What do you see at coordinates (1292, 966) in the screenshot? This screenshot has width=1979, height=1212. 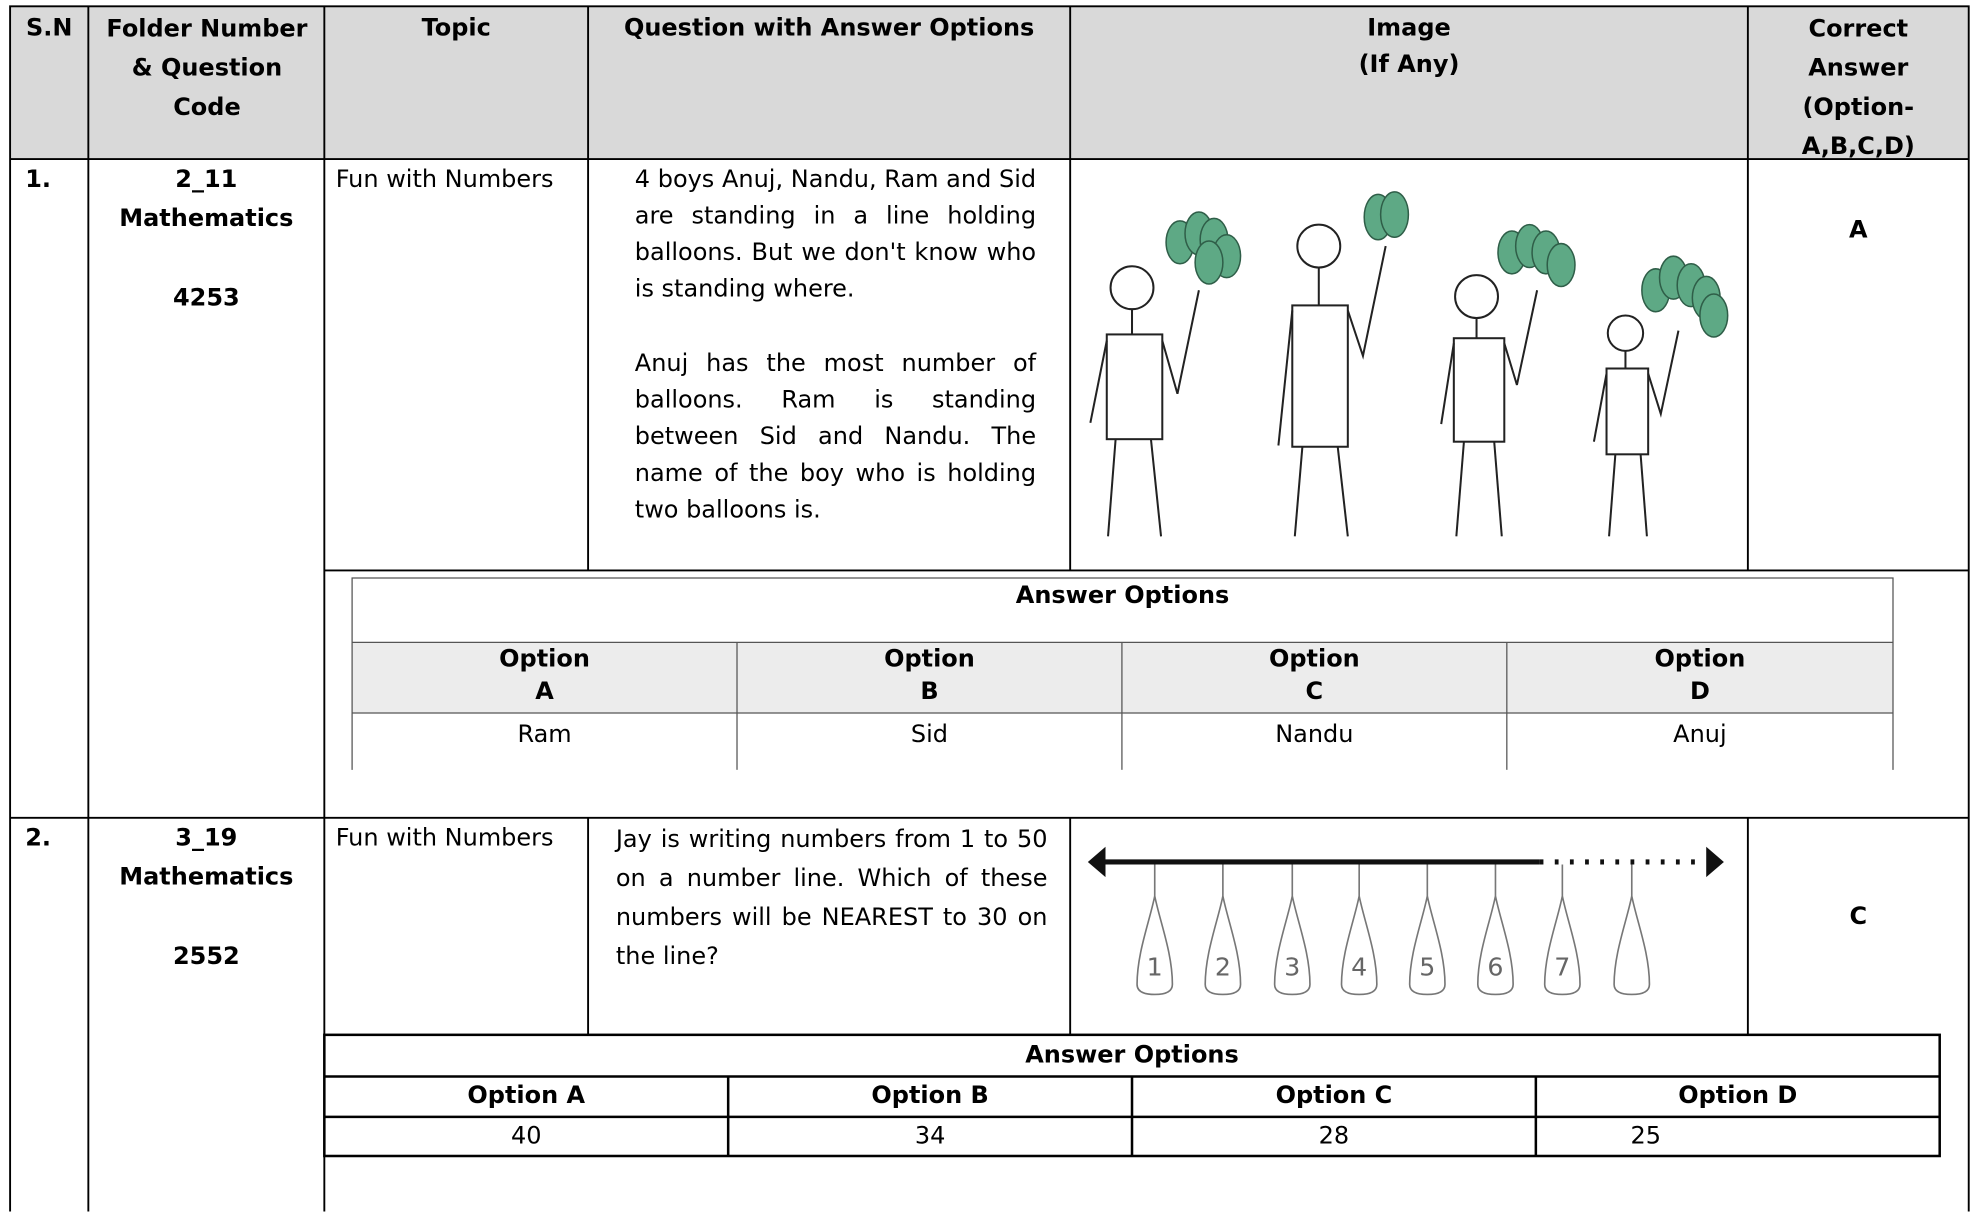 I see `number-label: 3` at bounding box center [1292, 966].